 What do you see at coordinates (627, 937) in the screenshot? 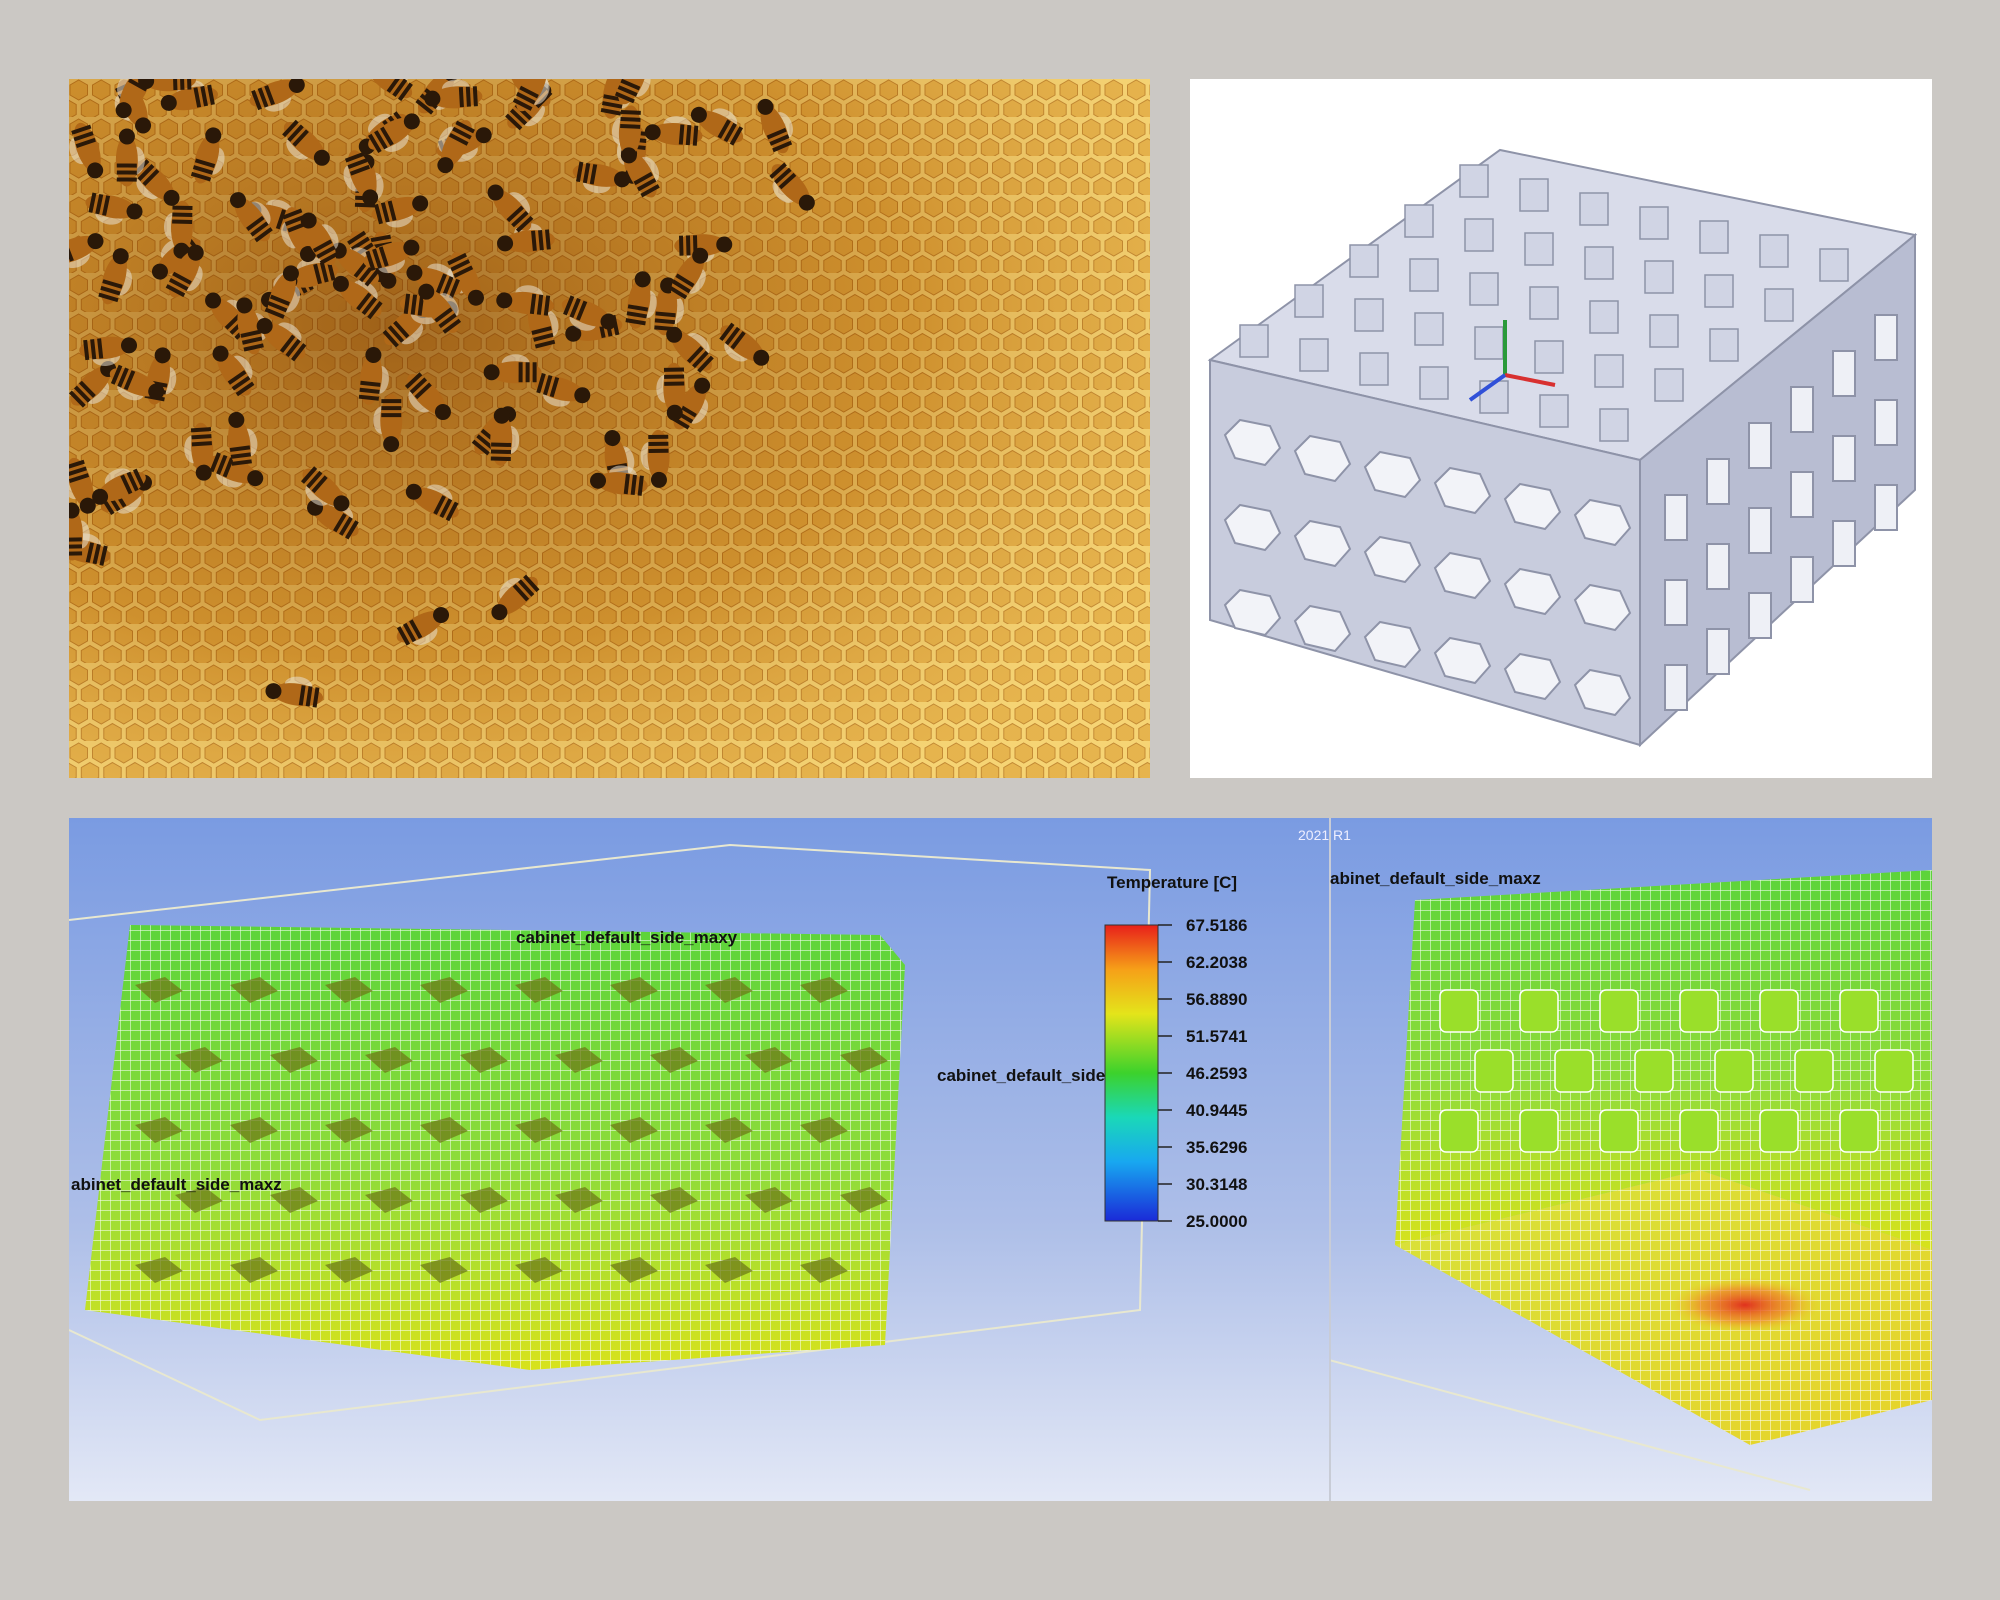
I see `annotation: cabinet_default_side_maxy` at bounding box center [627, 937].